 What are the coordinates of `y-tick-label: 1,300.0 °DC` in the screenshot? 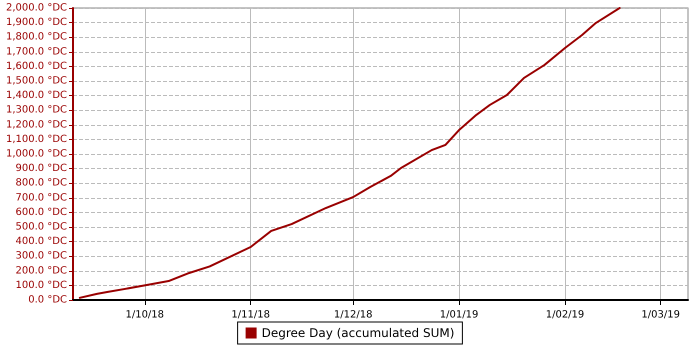 It's located at (37, 110).